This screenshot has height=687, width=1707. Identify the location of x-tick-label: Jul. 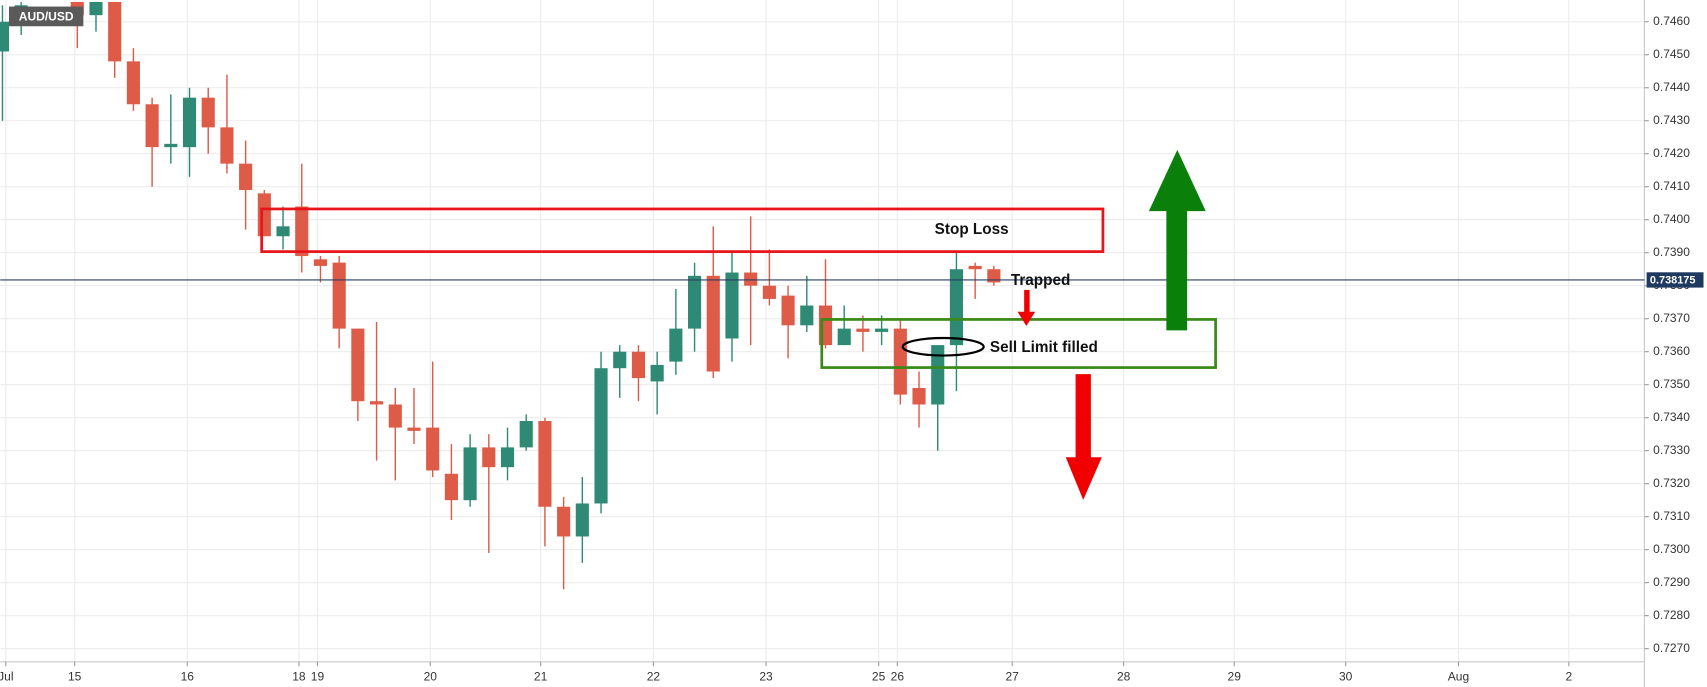
(7, 676).